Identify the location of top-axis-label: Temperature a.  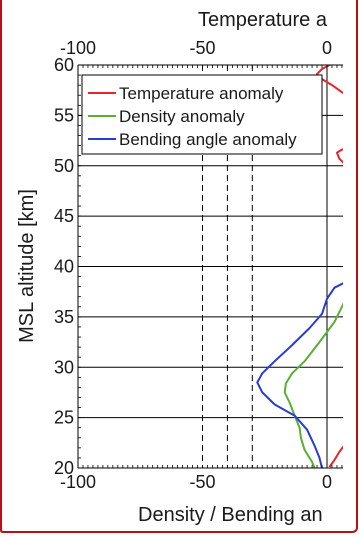
(263, 20).